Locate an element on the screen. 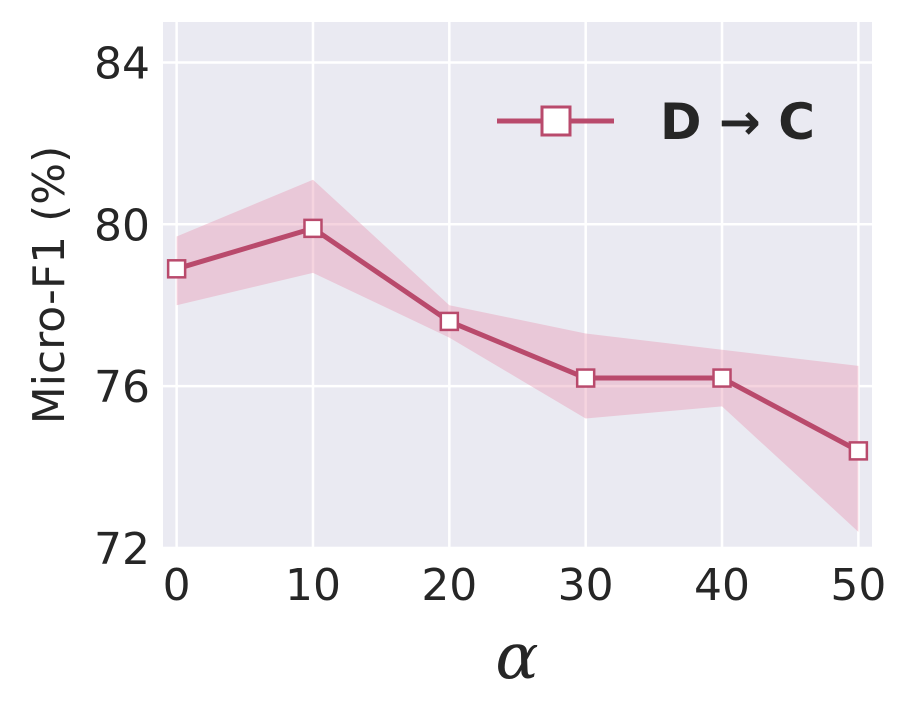 This screenshot has height=719, width=913. x-tick-label: 30 is located at coordinates (586, 585).